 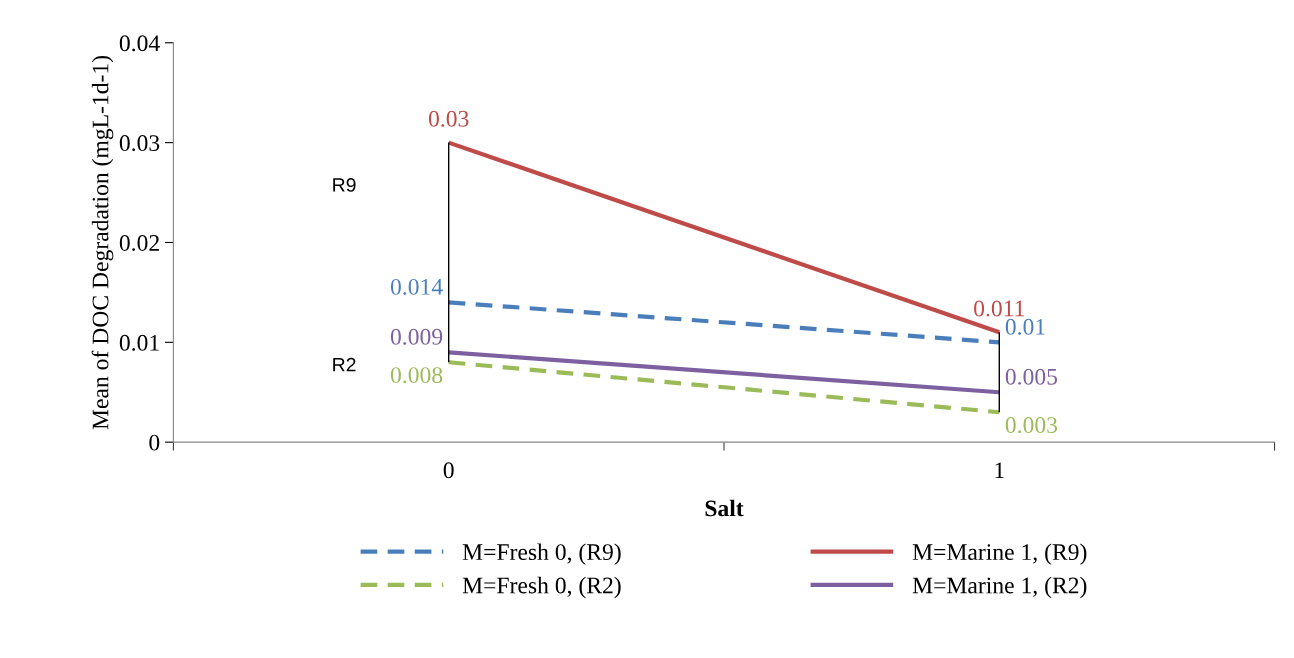 What do you see at coordinates (139, 242) in the screenshot?
I see `y-tick-label: 0.02` at bounding box center [139, 242].